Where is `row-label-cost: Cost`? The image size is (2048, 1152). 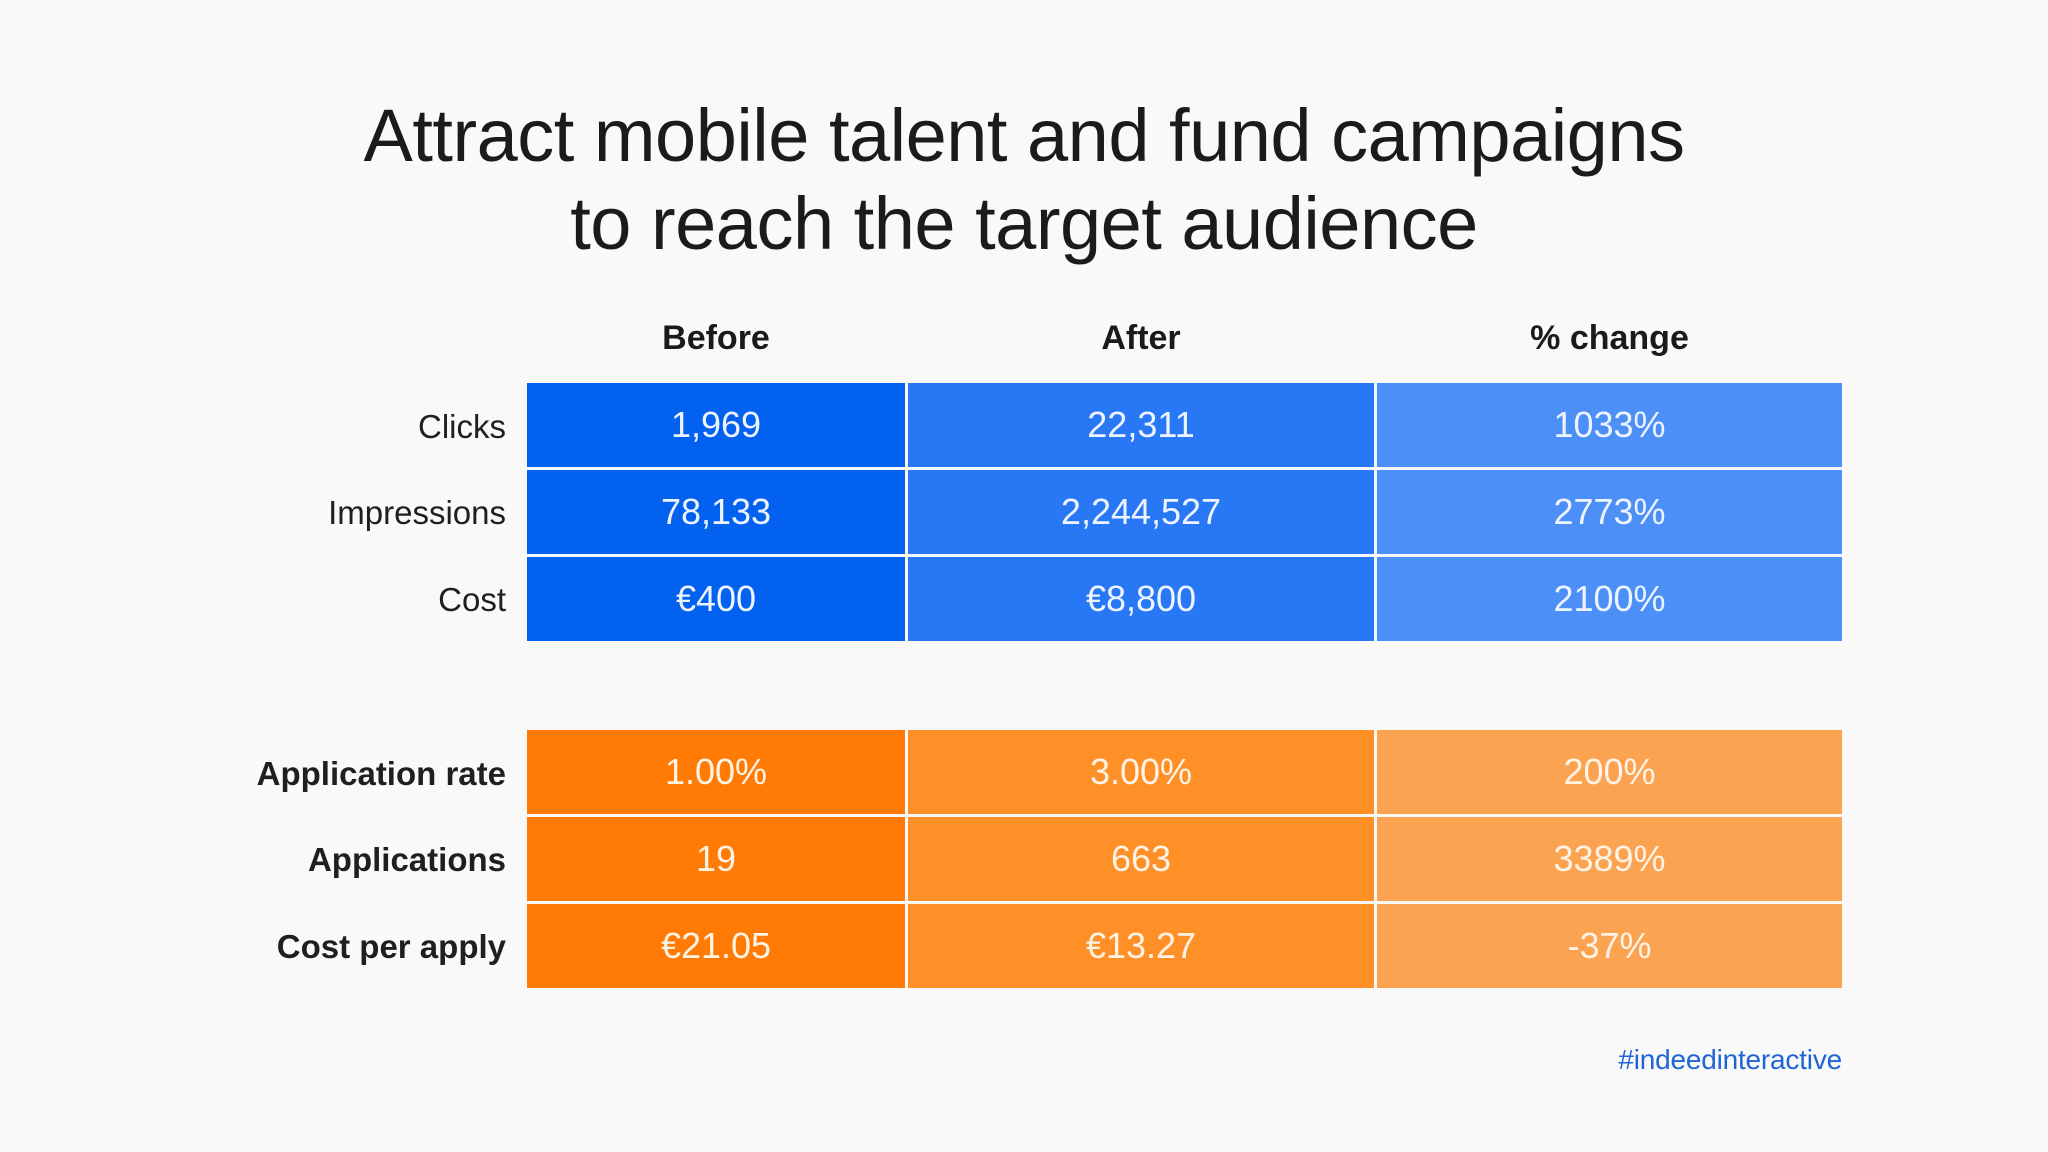
row-label-cost: Cost is located at coordinates (472, 599).